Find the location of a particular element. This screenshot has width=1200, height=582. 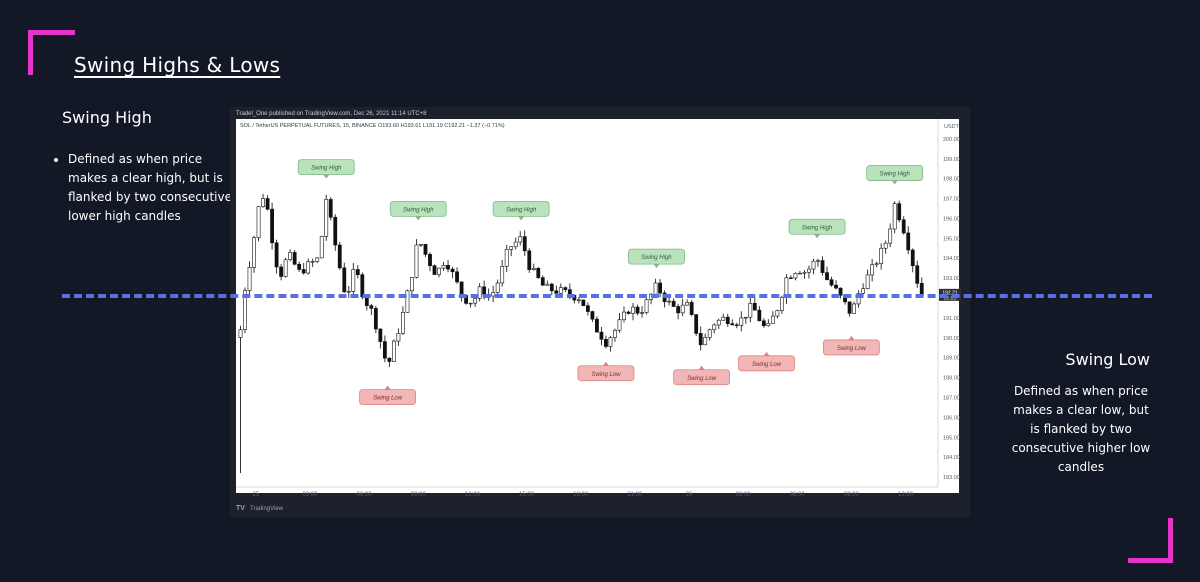

swing-high-heading: Swing High is located at coordinates (107, 117).